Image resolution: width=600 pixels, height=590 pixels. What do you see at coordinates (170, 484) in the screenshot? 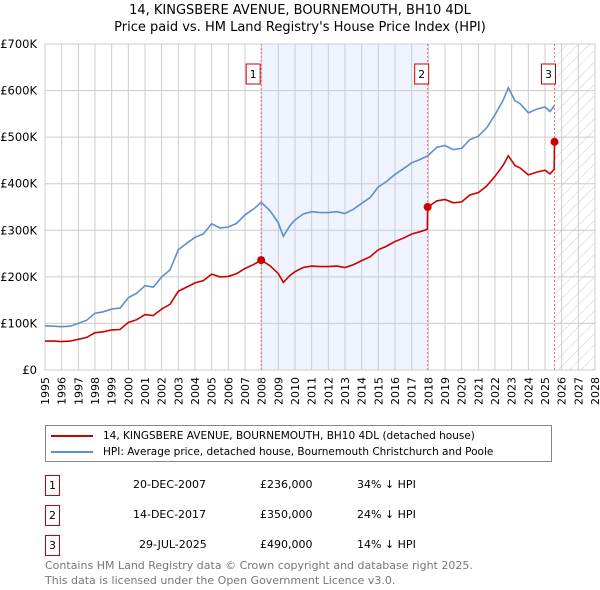
I see `sale-date: 20-DEC-2007` at bounding box center [170, 484].